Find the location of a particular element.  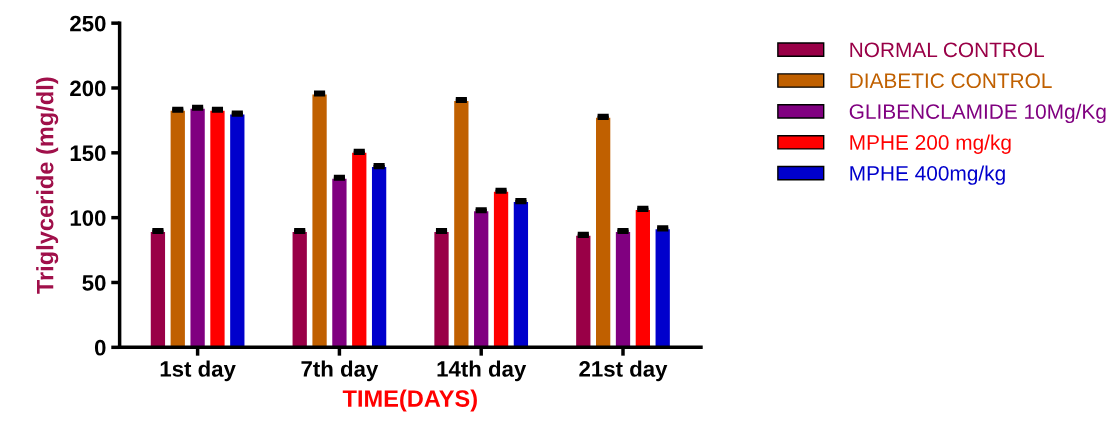

x-tick-label: 14th day is located at coordinates (482, 371).